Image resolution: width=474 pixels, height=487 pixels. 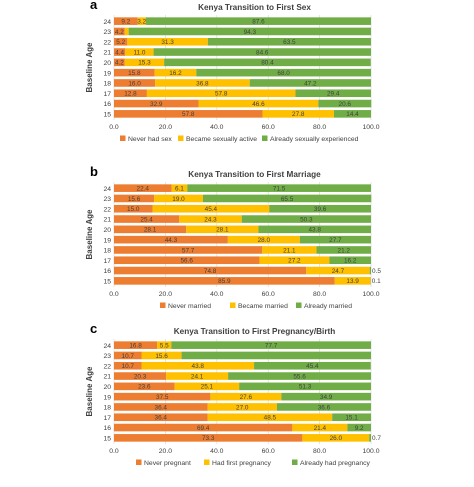 What do you see at coordinates (294, 261) in the screenshot?
I see `data-label: 27.2` at bounding box center [294, 261].